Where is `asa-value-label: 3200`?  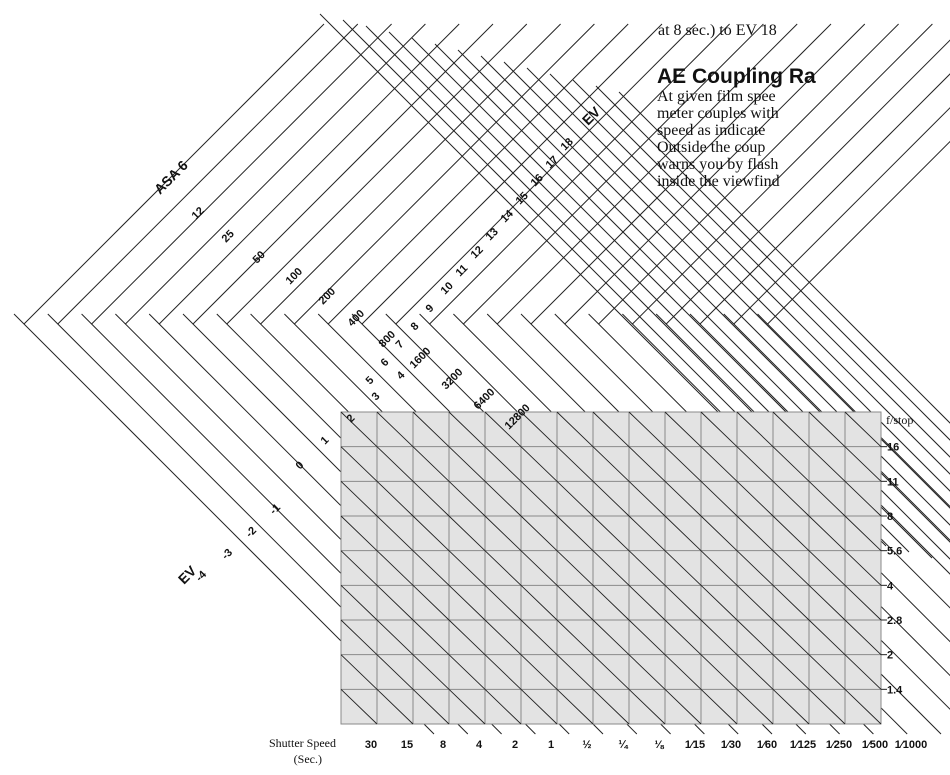 asa-value-label: 3200 is located at coordinates (453, 379).